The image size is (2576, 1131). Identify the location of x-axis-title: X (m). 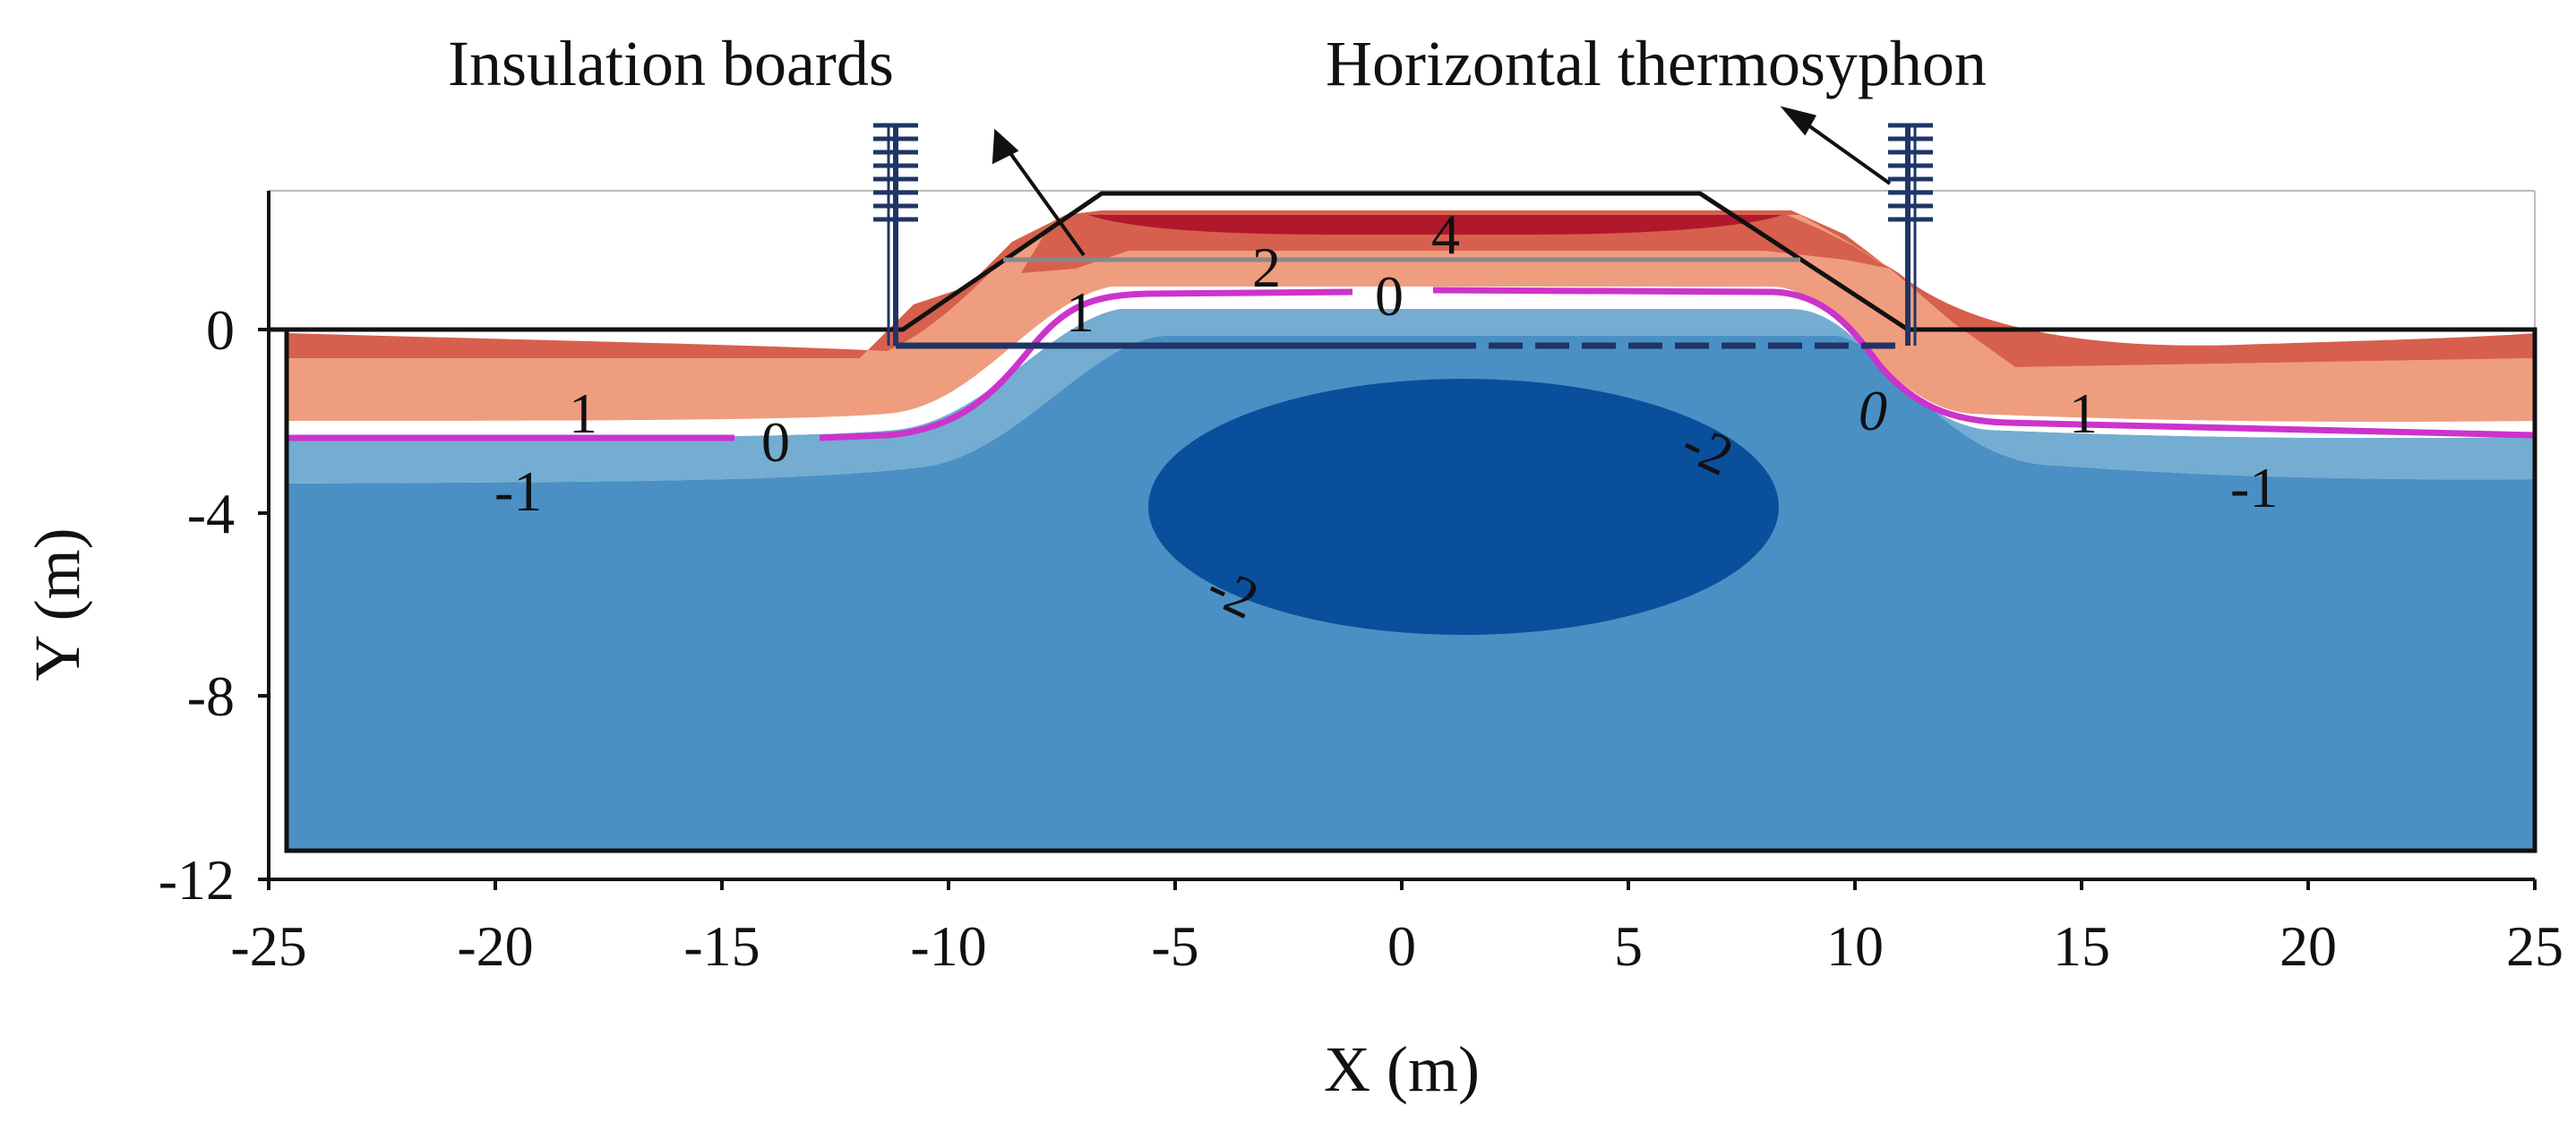
(1402, 1069).